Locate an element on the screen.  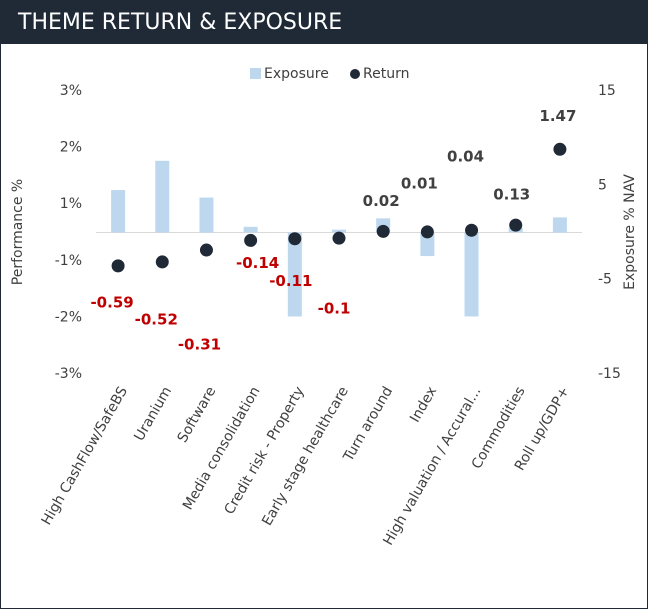
data-label: 1.47 is located at coordinates (557, 116).